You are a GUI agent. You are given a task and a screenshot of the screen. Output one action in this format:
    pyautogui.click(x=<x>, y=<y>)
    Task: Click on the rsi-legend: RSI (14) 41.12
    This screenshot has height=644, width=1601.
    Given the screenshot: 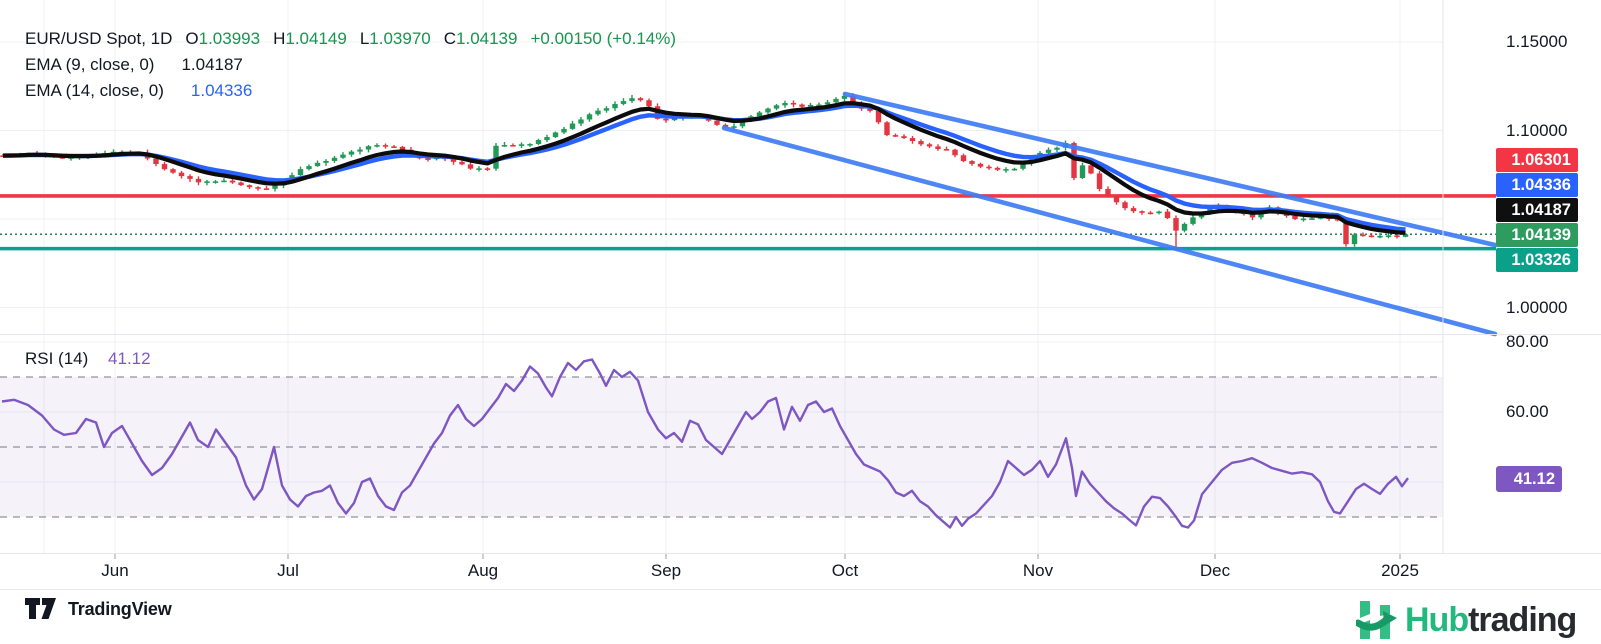 What is the action you would take?
    pyautogui.click(x=88, y=359)
    